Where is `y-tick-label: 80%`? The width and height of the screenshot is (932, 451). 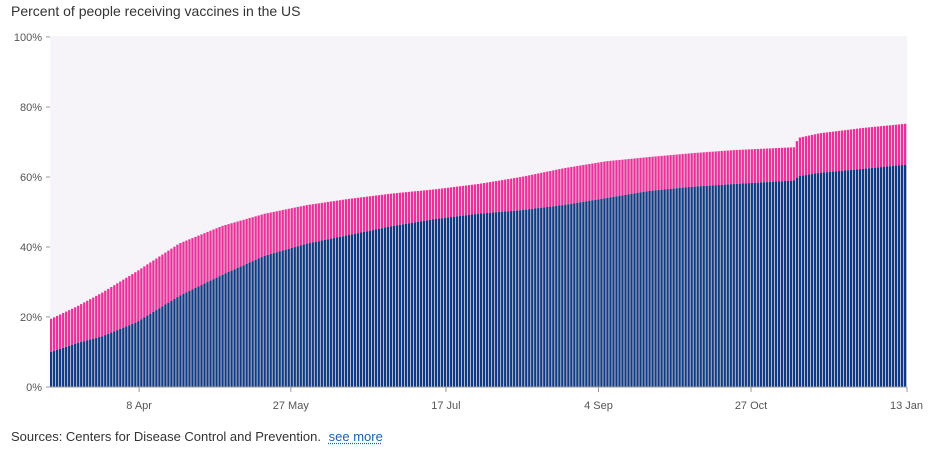
y-tick-label: 80% is located at coordinates (31, 108).